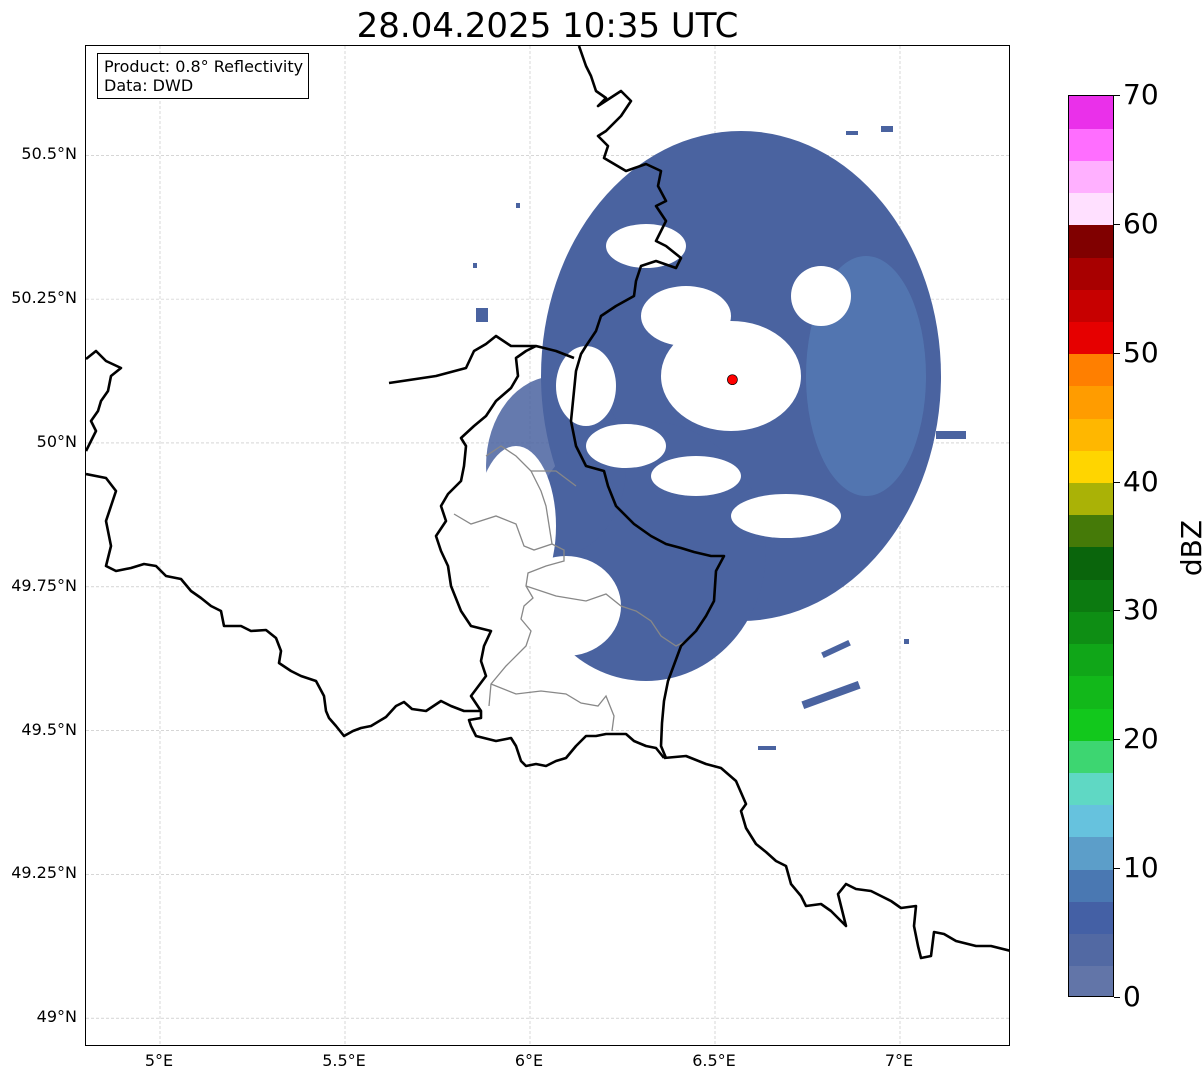  What do you see at coordinates (44, 585) in the screenshot?
I see `lat-tick-label: 49.75°N` at bounding box center [44, 585].